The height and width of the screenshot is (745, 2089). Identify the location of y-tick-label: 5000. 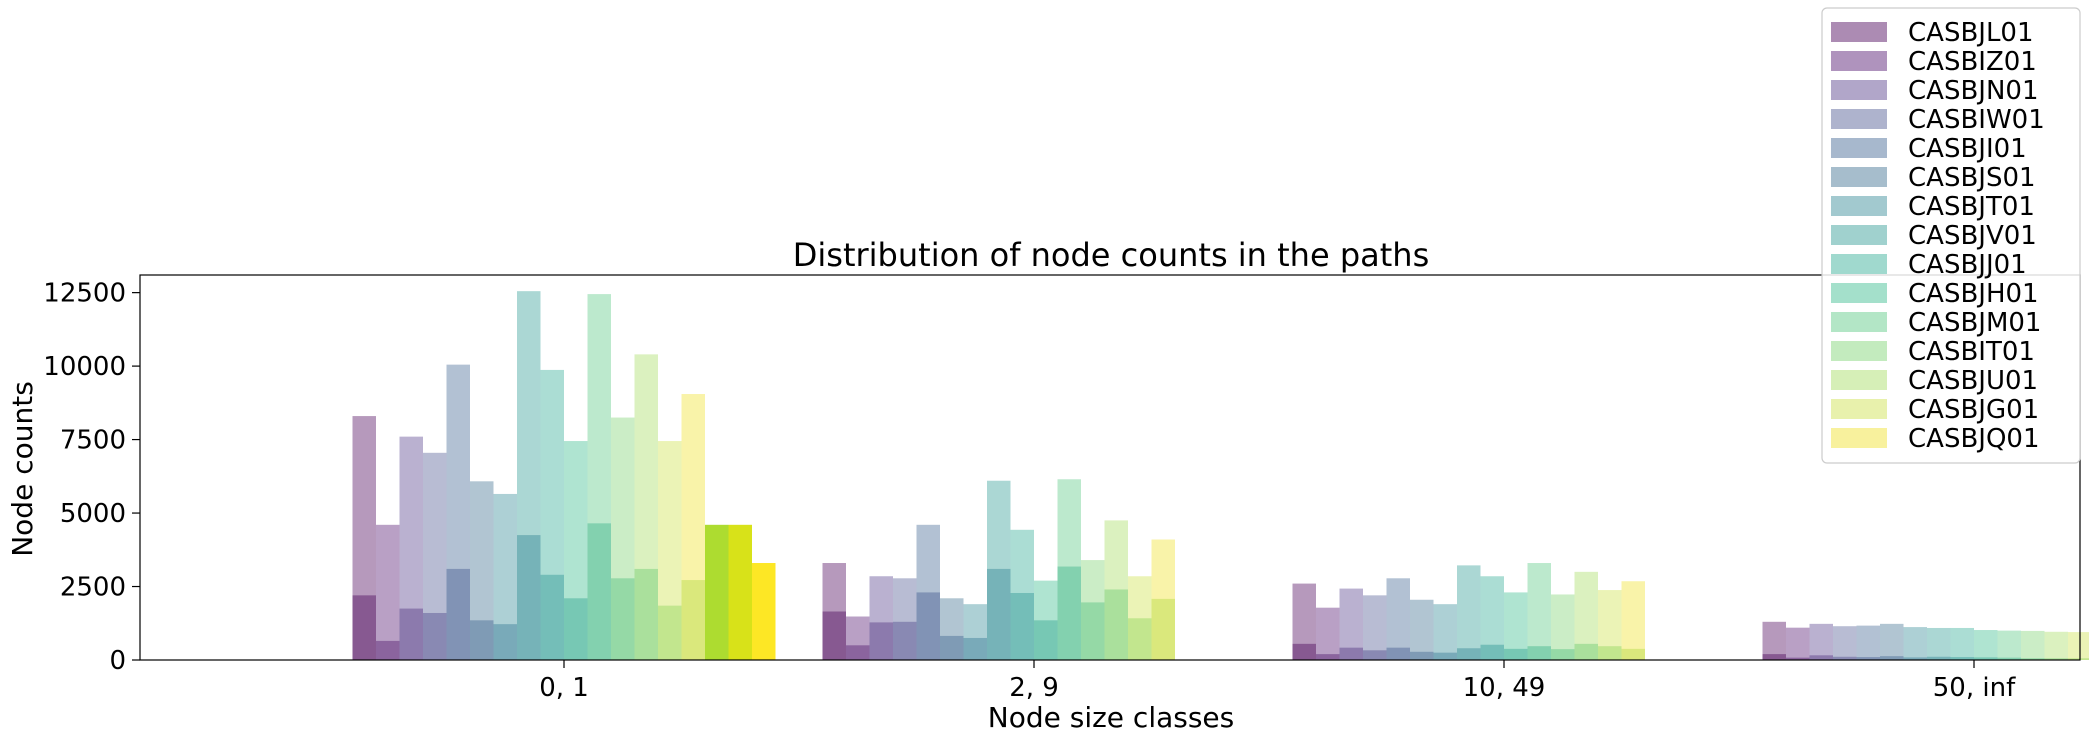
(93, 514).